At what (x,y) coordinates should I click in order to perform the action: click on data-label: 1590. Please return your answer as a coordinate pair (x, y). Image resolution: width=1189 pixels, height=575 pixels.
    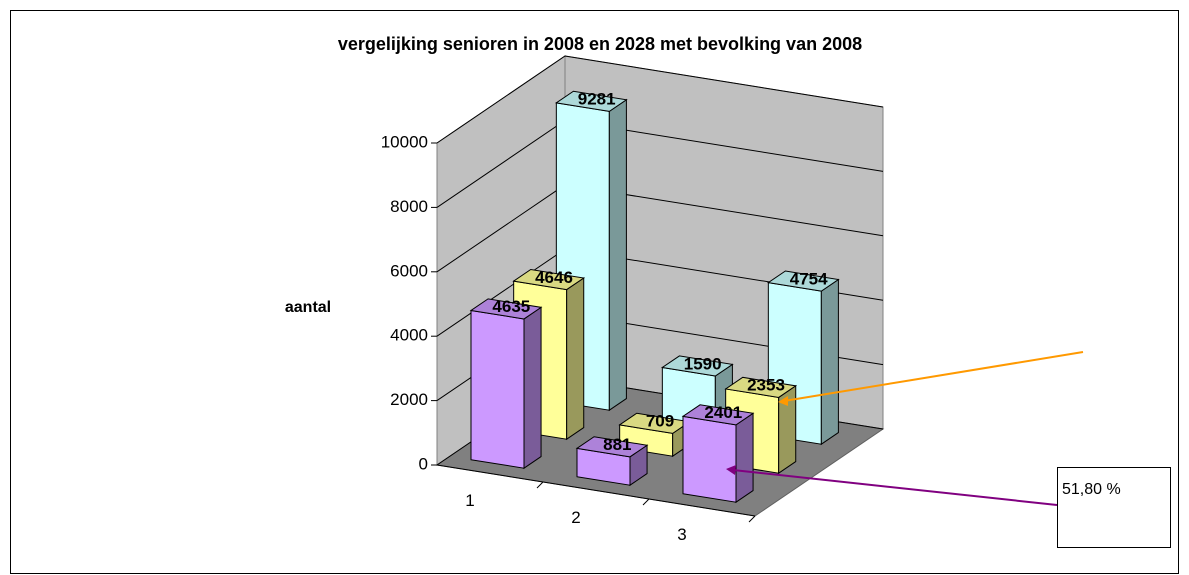
    Looking at the image, I should click on (703, 363).